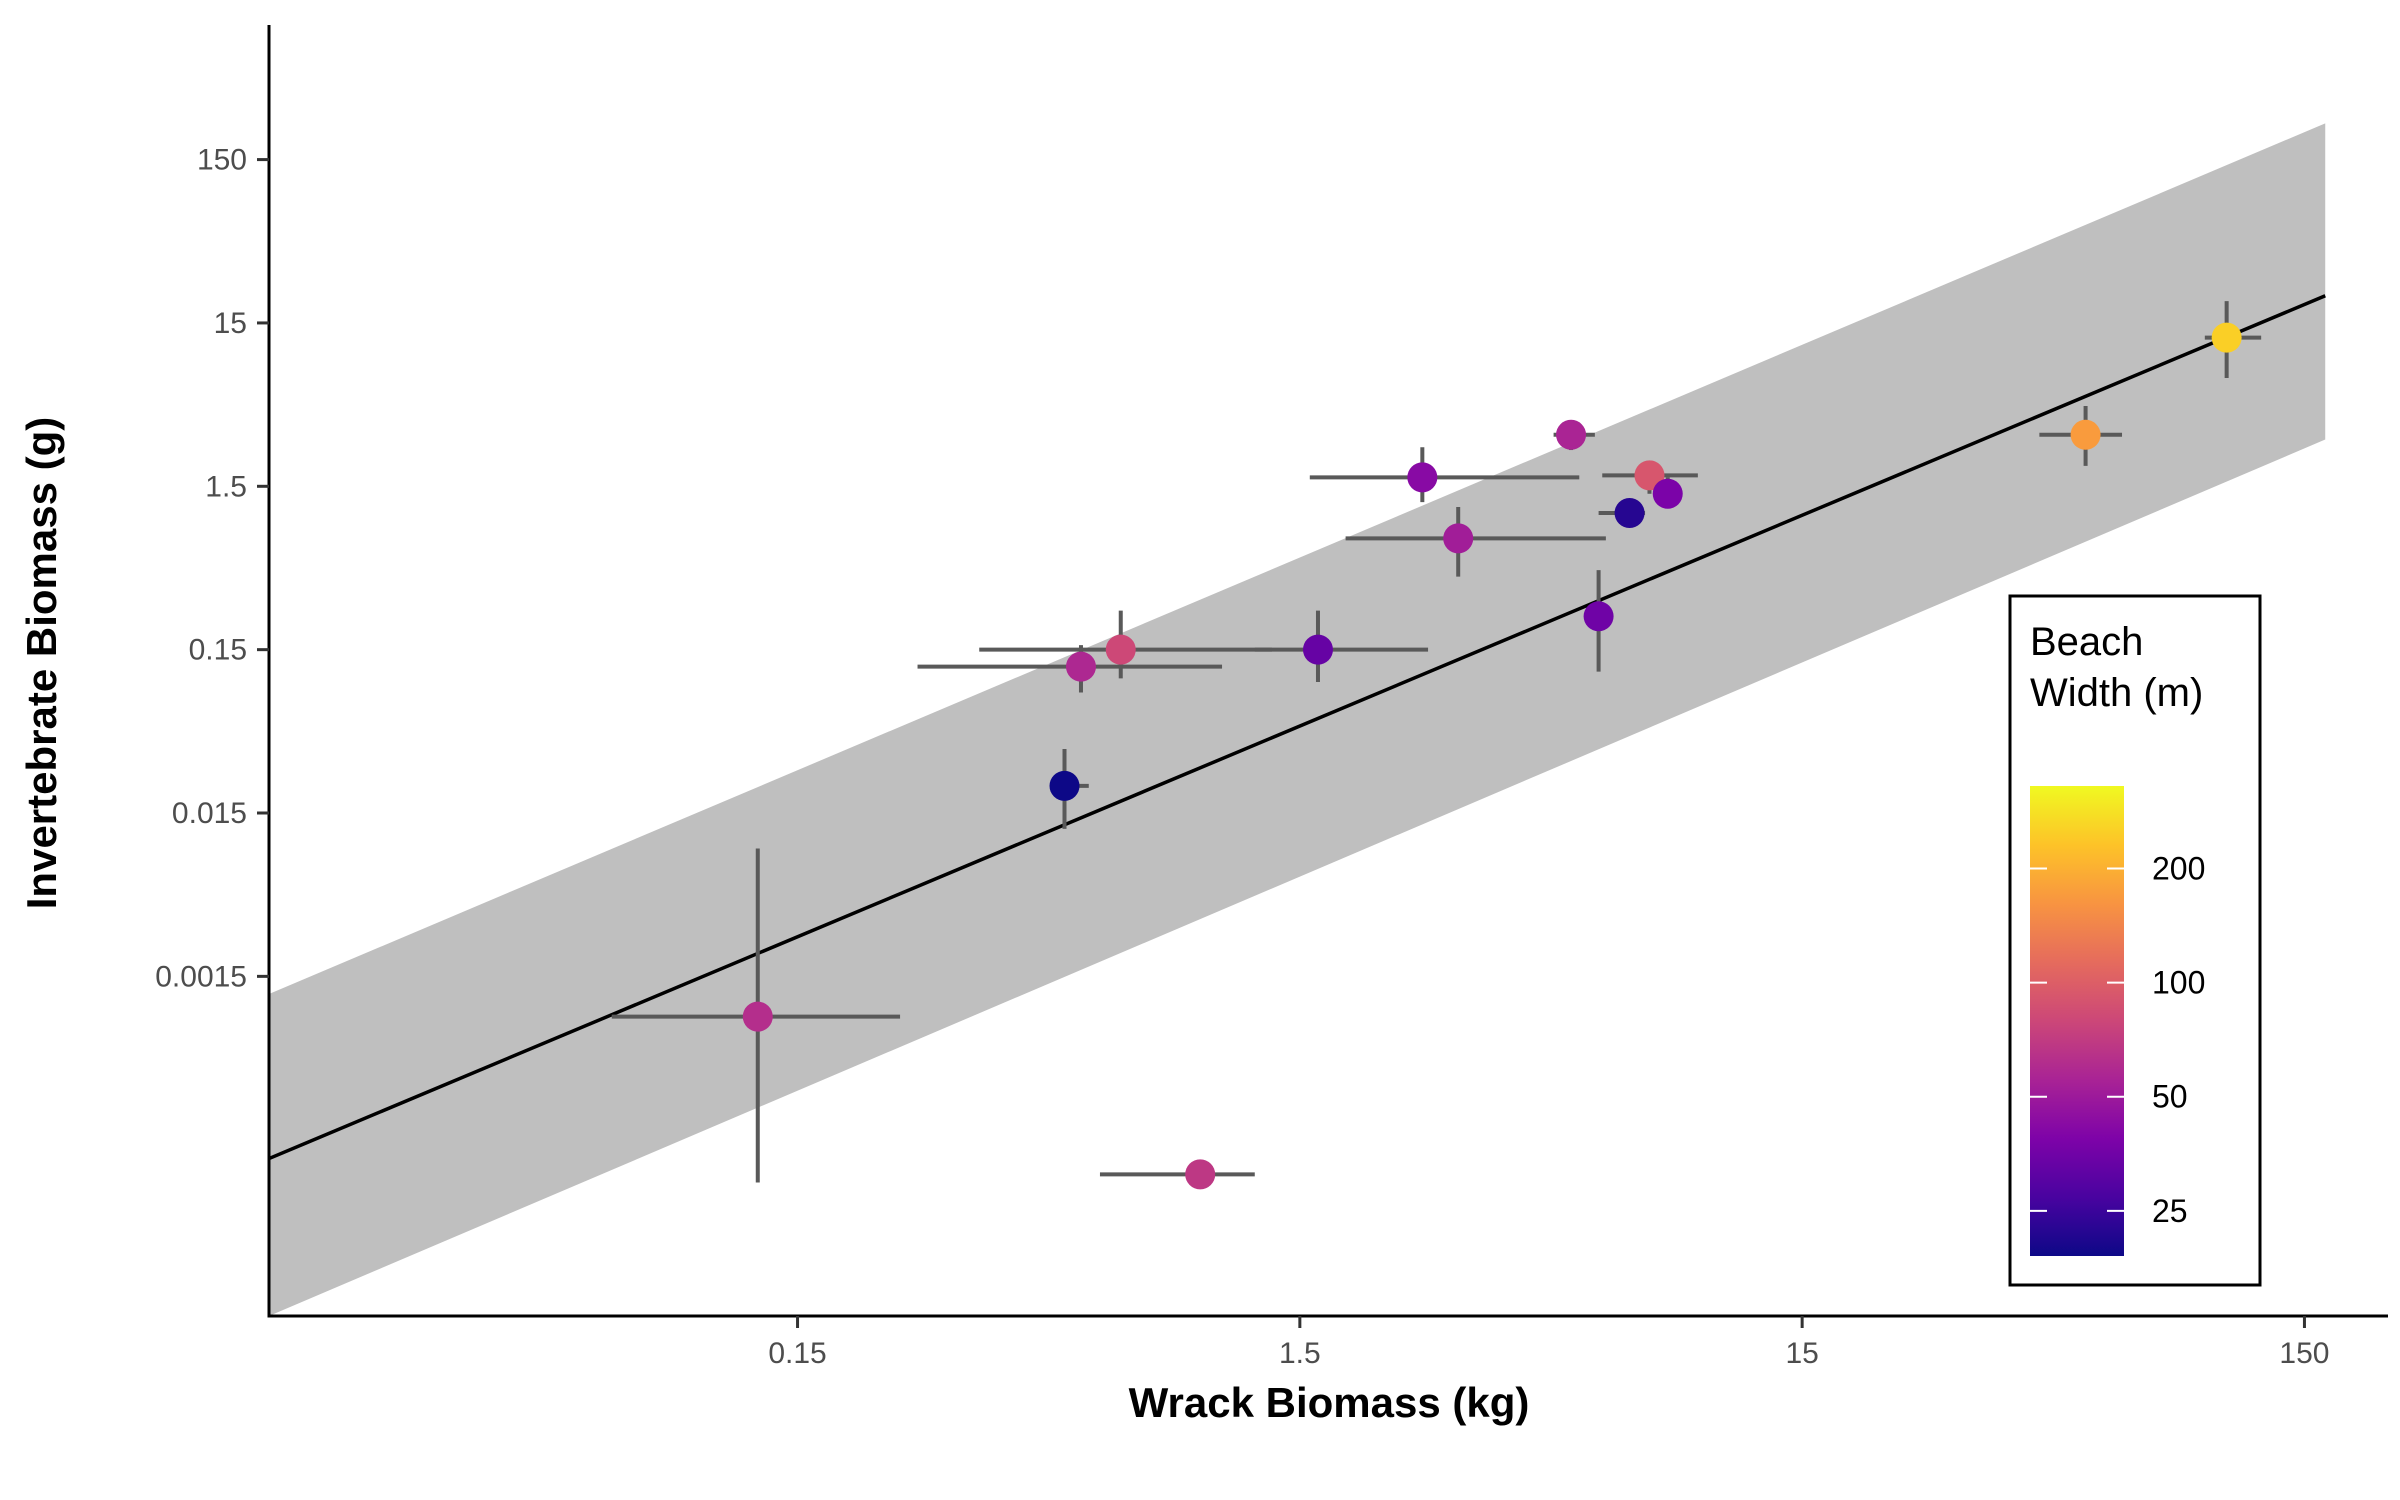 The height and width of the screenshot is (1500, 2400). What do you see at coordinates (2178, 983) in the screenshot?
I see `colorbar-tick-label: 100` at bounding box center [2178, 983].